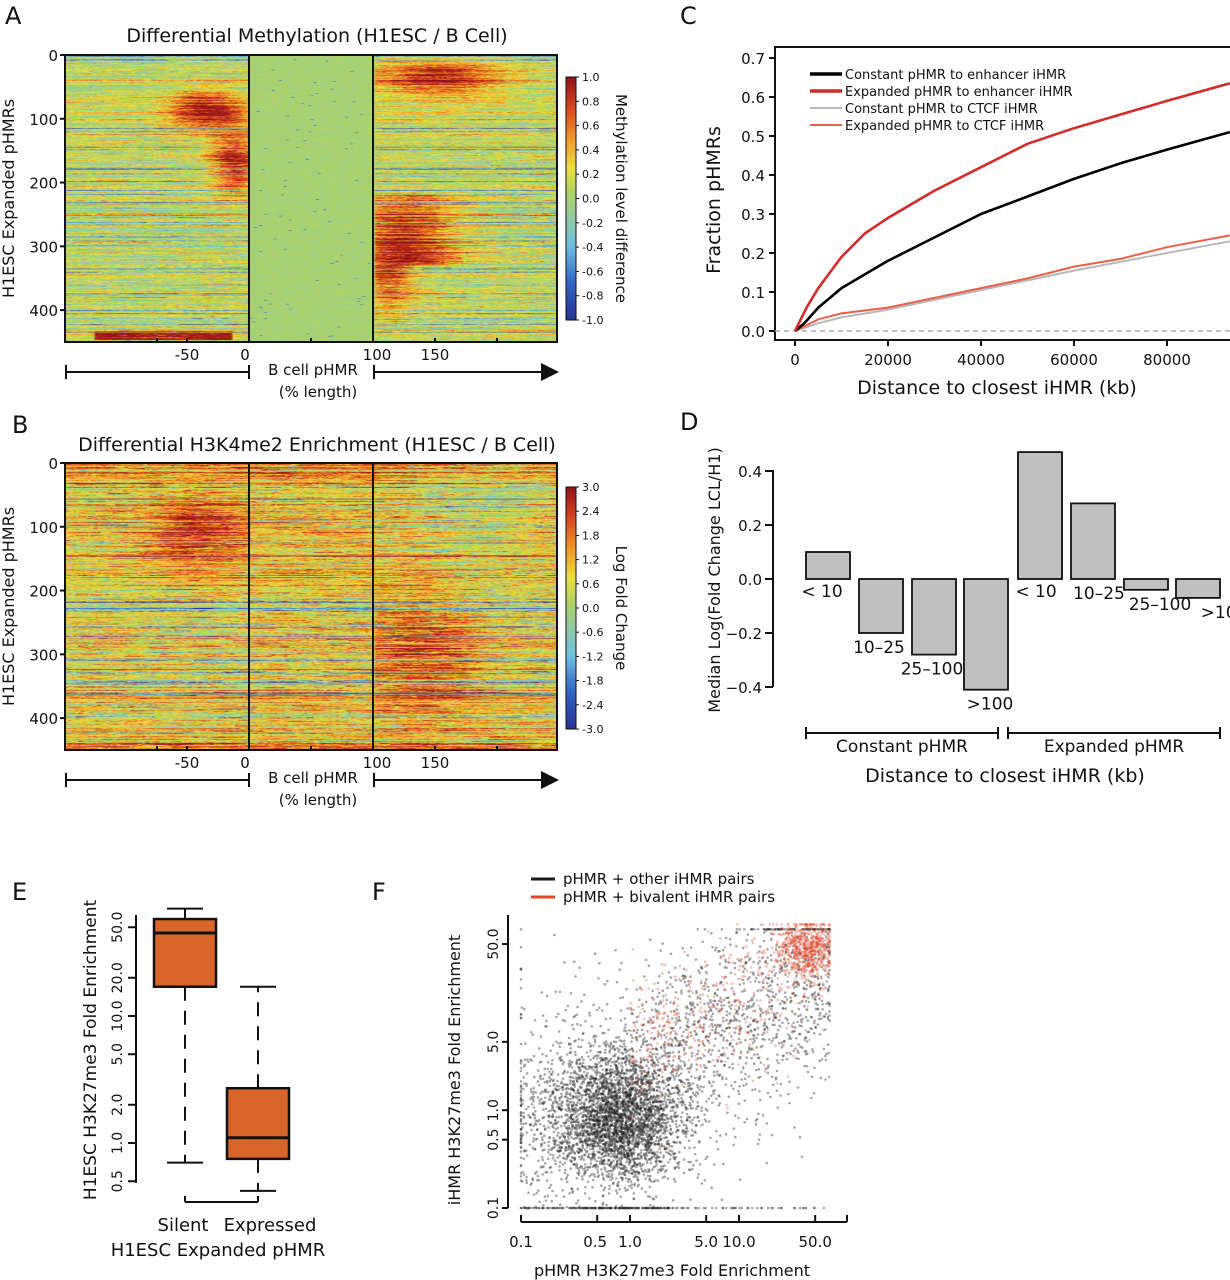 This screenshot has height=1280, width=1230. Describe the element at coordinates (118, 977) in the screenshot. I see `y-tick-label: 20.0` at that location.